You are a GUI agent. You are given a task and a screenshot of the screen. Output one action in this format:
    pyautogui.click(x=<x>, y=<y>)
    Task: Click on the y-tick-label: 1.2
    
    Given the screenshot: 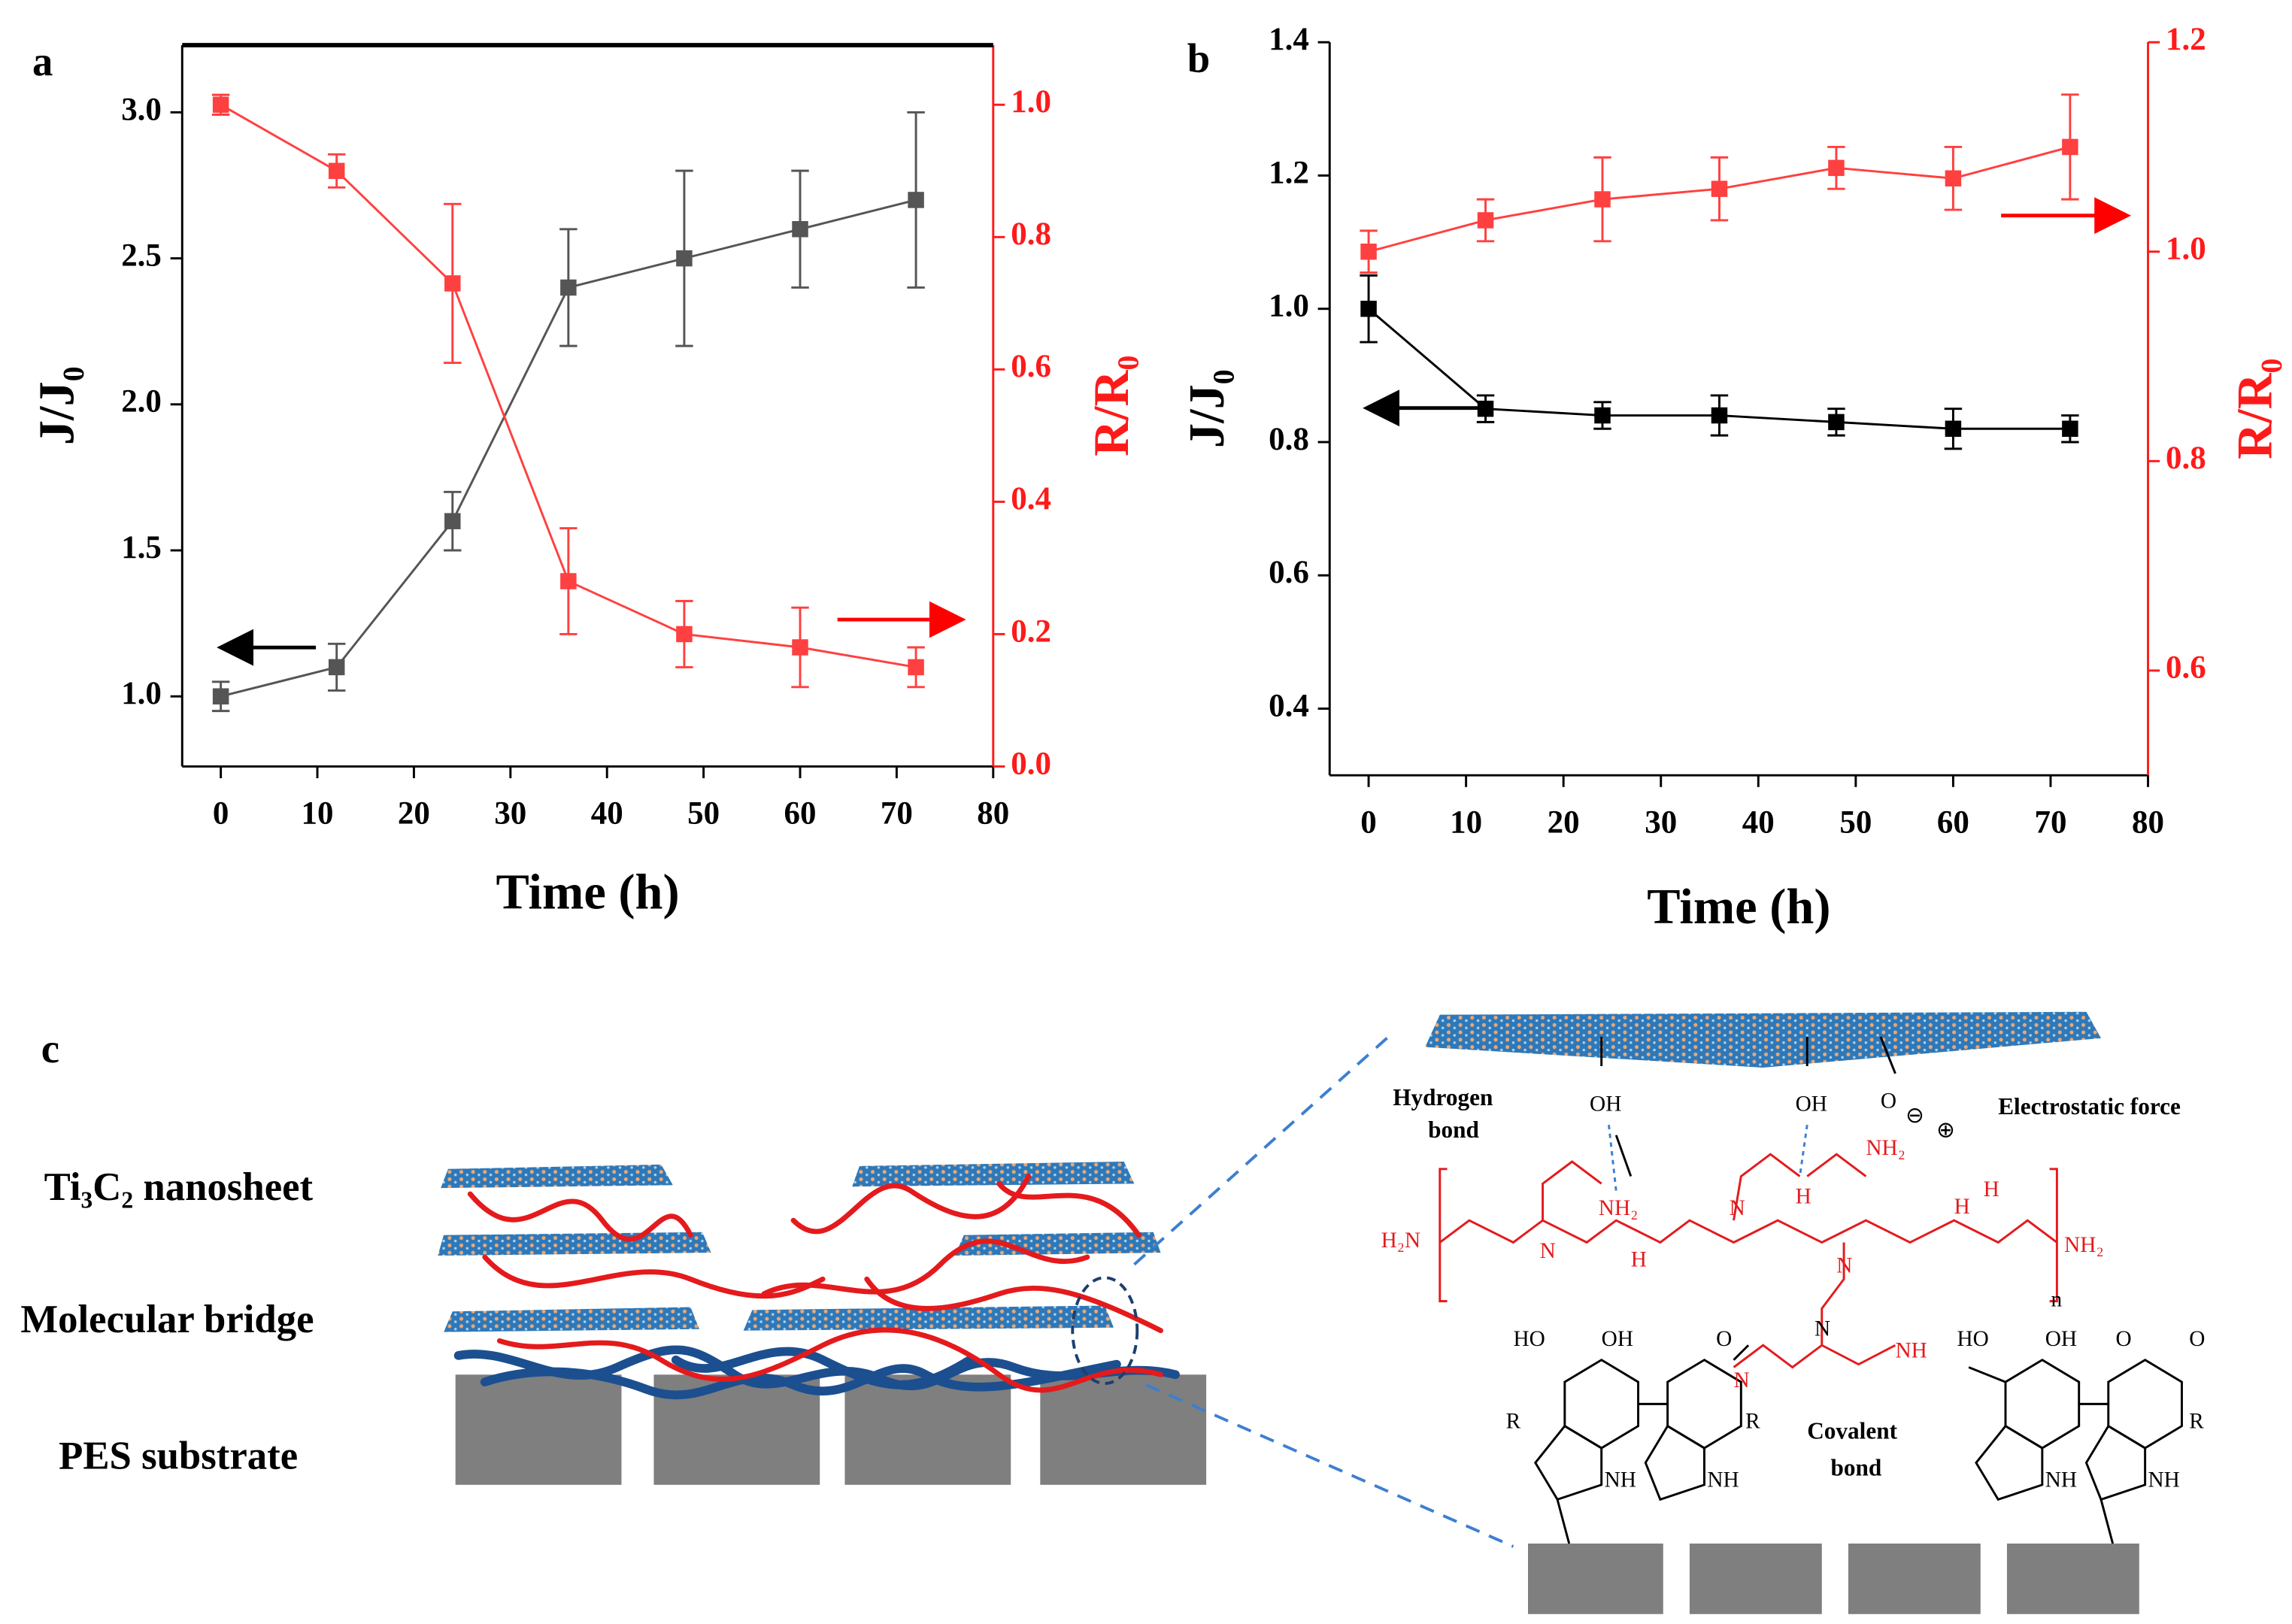 What is the action you would take?
    pyautogui.click(x=1289, y=172)
    